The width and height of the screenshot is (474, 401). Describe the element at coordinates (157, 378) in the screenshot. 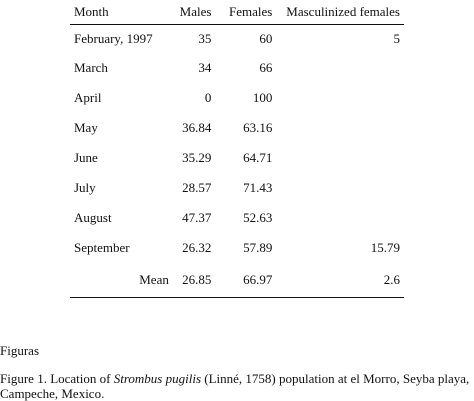

I see `caption-species: Strombus pugilis` at that location.